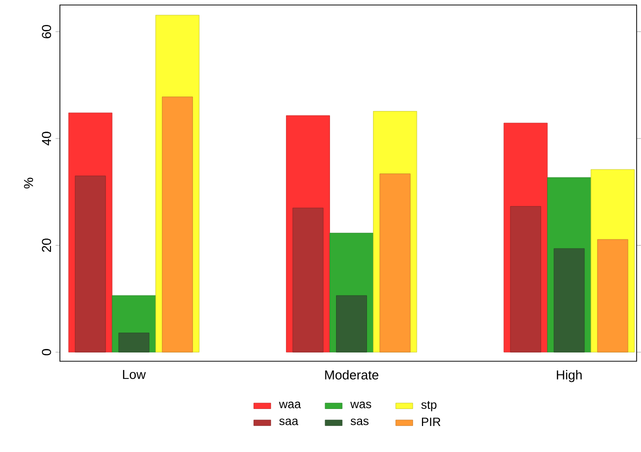  Describe the element at coordinates (428, 406) in the screenshot. I see `legend-label: stp` at that location.